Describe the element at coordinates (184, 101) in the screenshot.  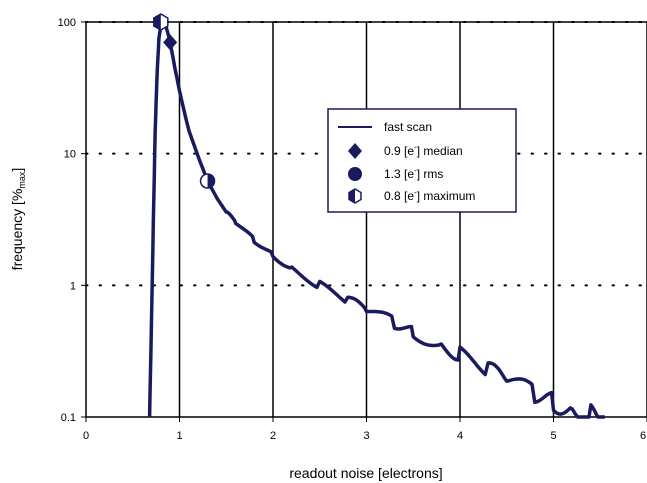
I see `statistic-markers` at that location.